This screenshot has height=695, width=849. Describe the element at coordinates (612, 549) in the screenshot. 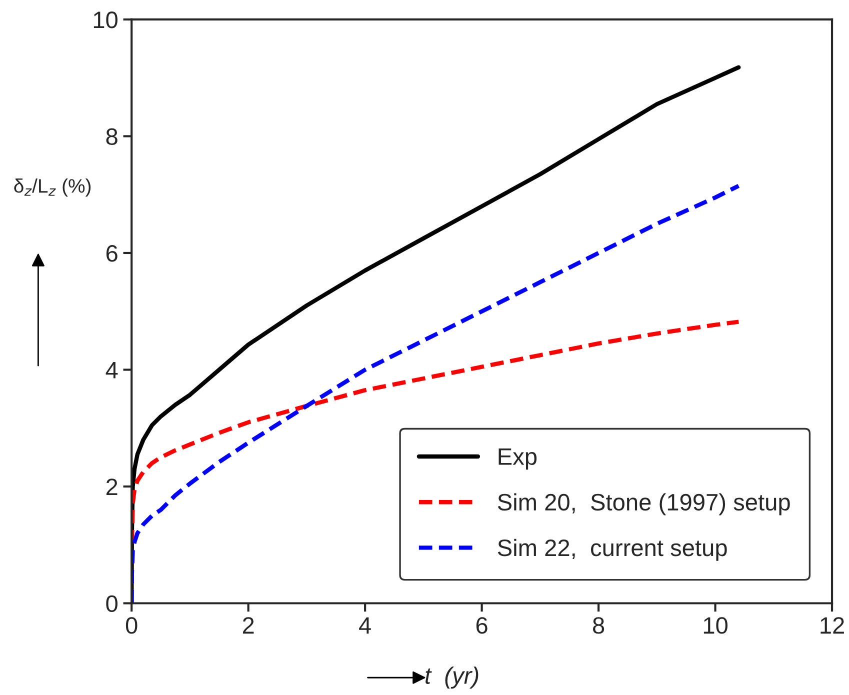

I see `legend-label: Sim 22, current setup` at that location.